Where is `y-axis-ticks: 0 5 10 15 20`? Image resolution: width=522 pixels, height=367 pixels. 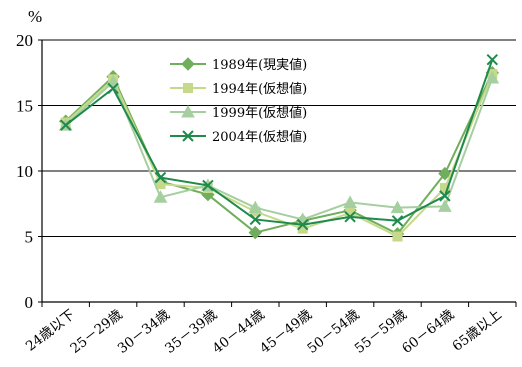 y-axis-ticks: 0 5 10 15 20 is located at coordinates (29, 171).